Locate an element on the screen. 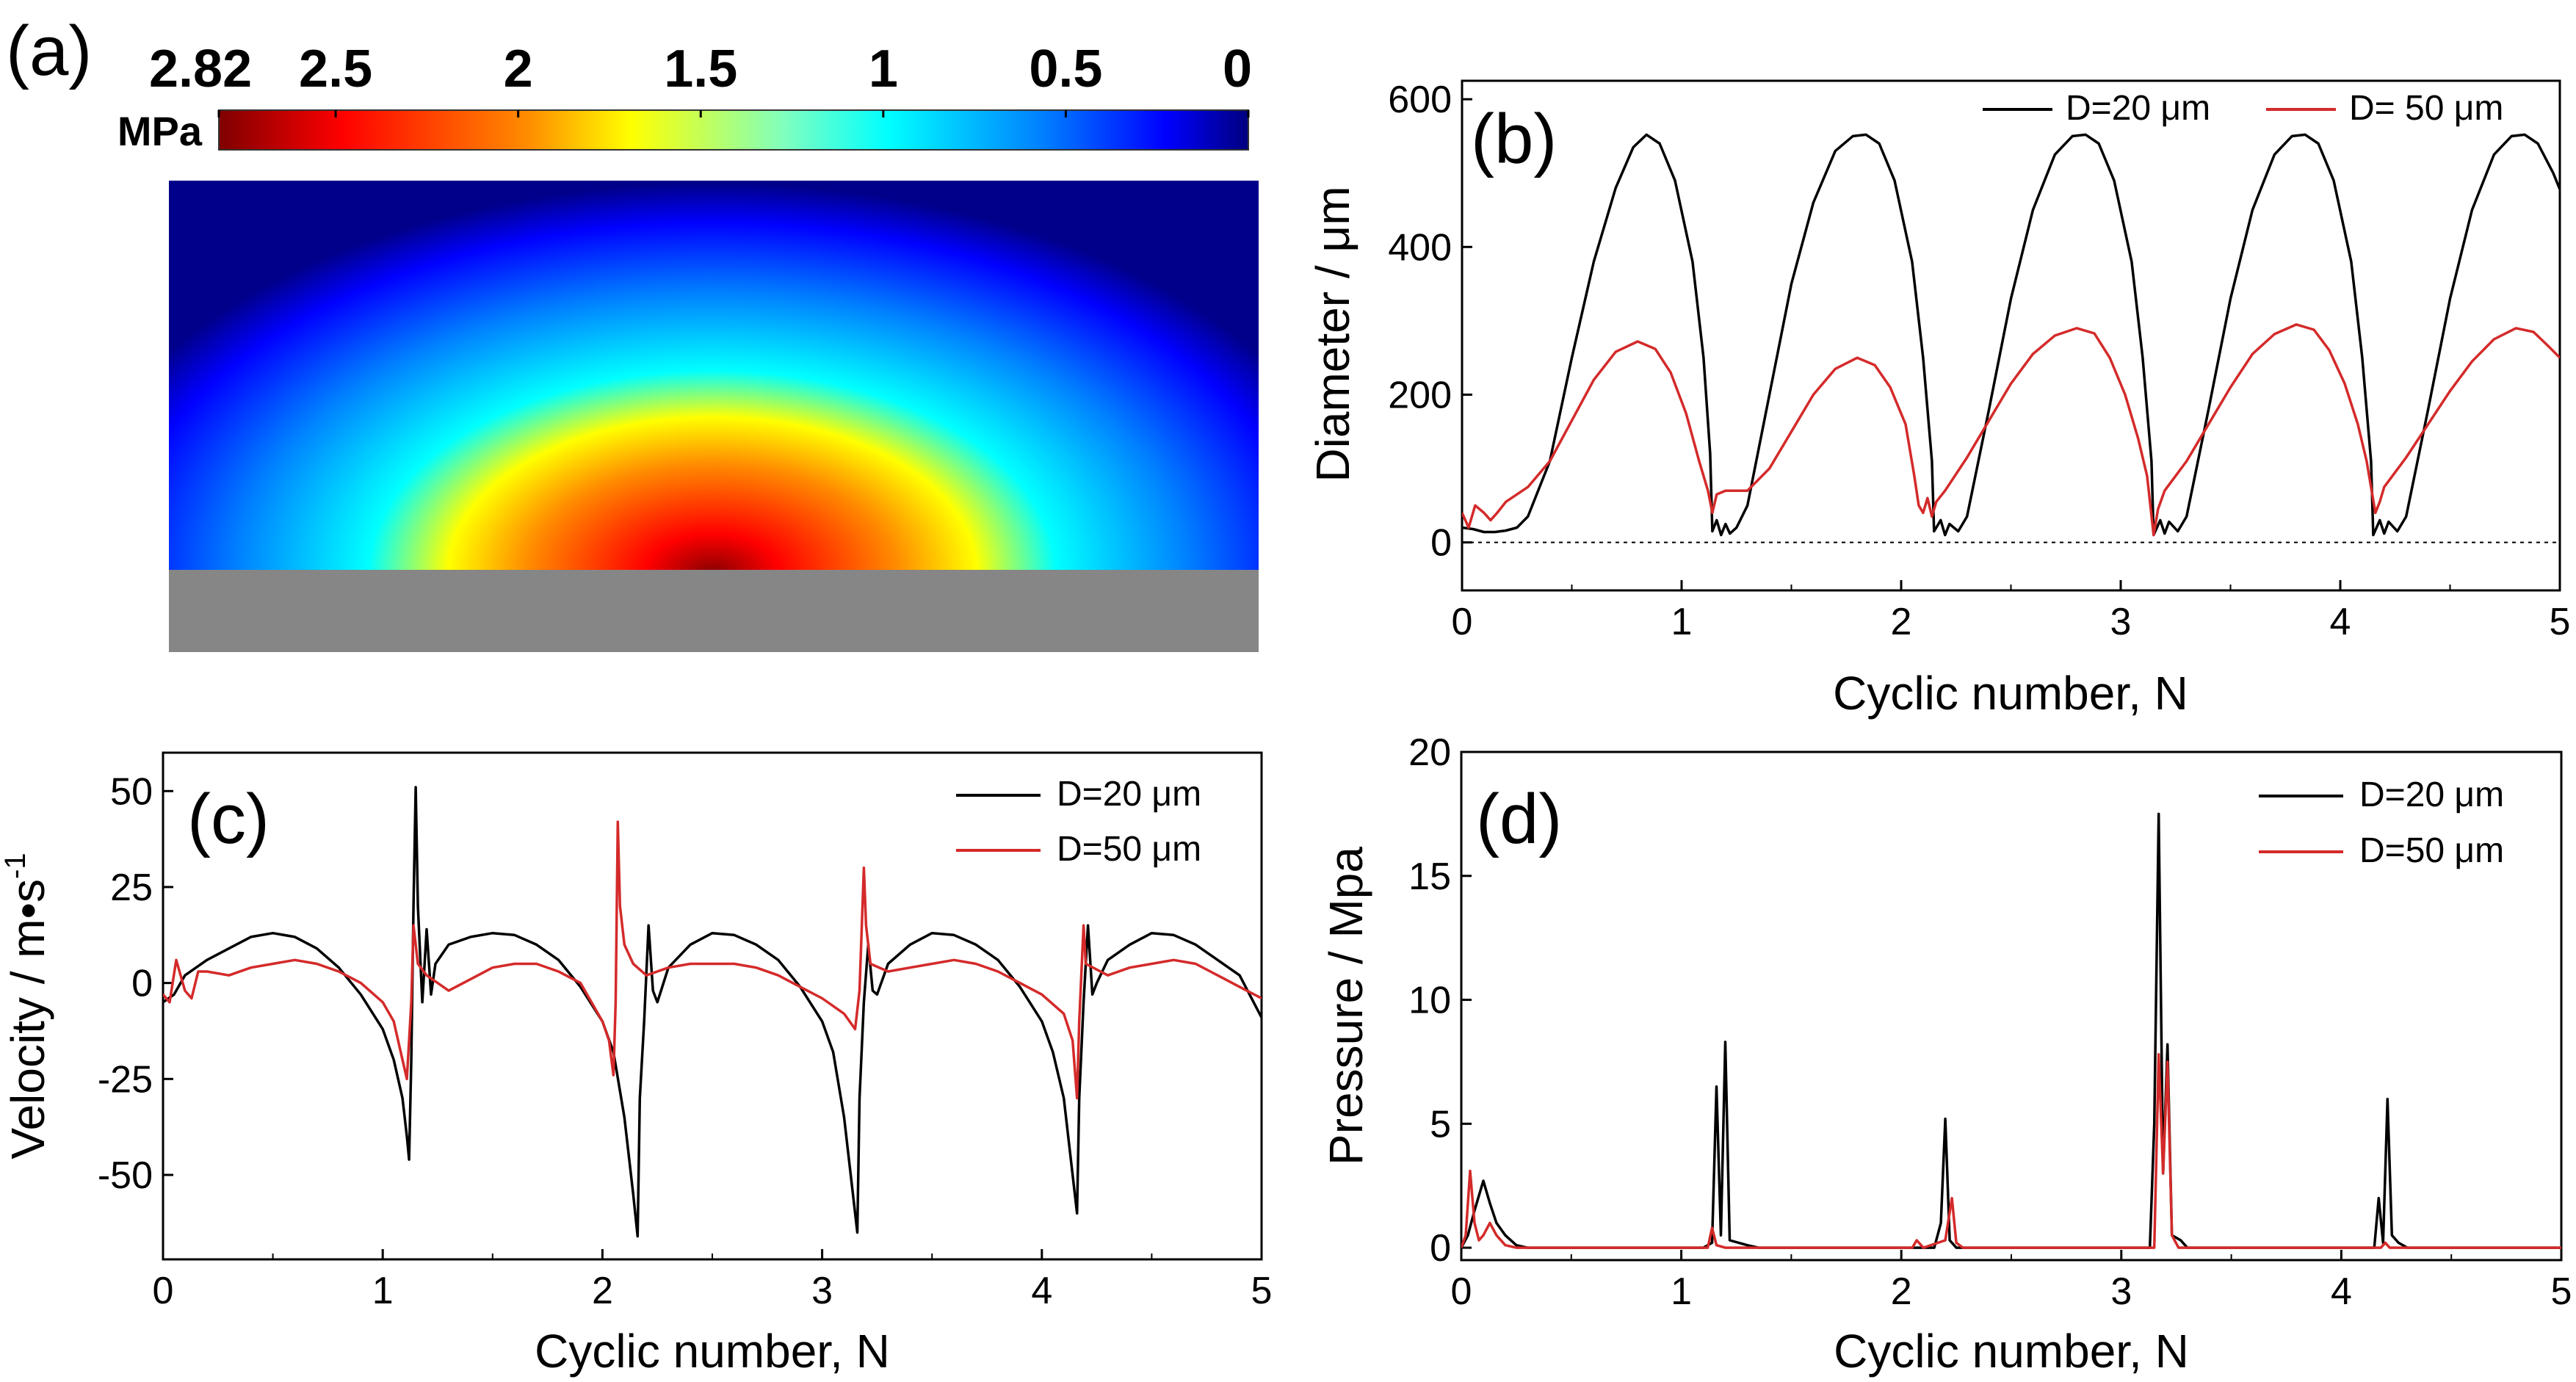 The height and width of the screenshot is (1382, 2576). legend-d: D=20 μm D=50 μm is located at coordinates (2381, 822).